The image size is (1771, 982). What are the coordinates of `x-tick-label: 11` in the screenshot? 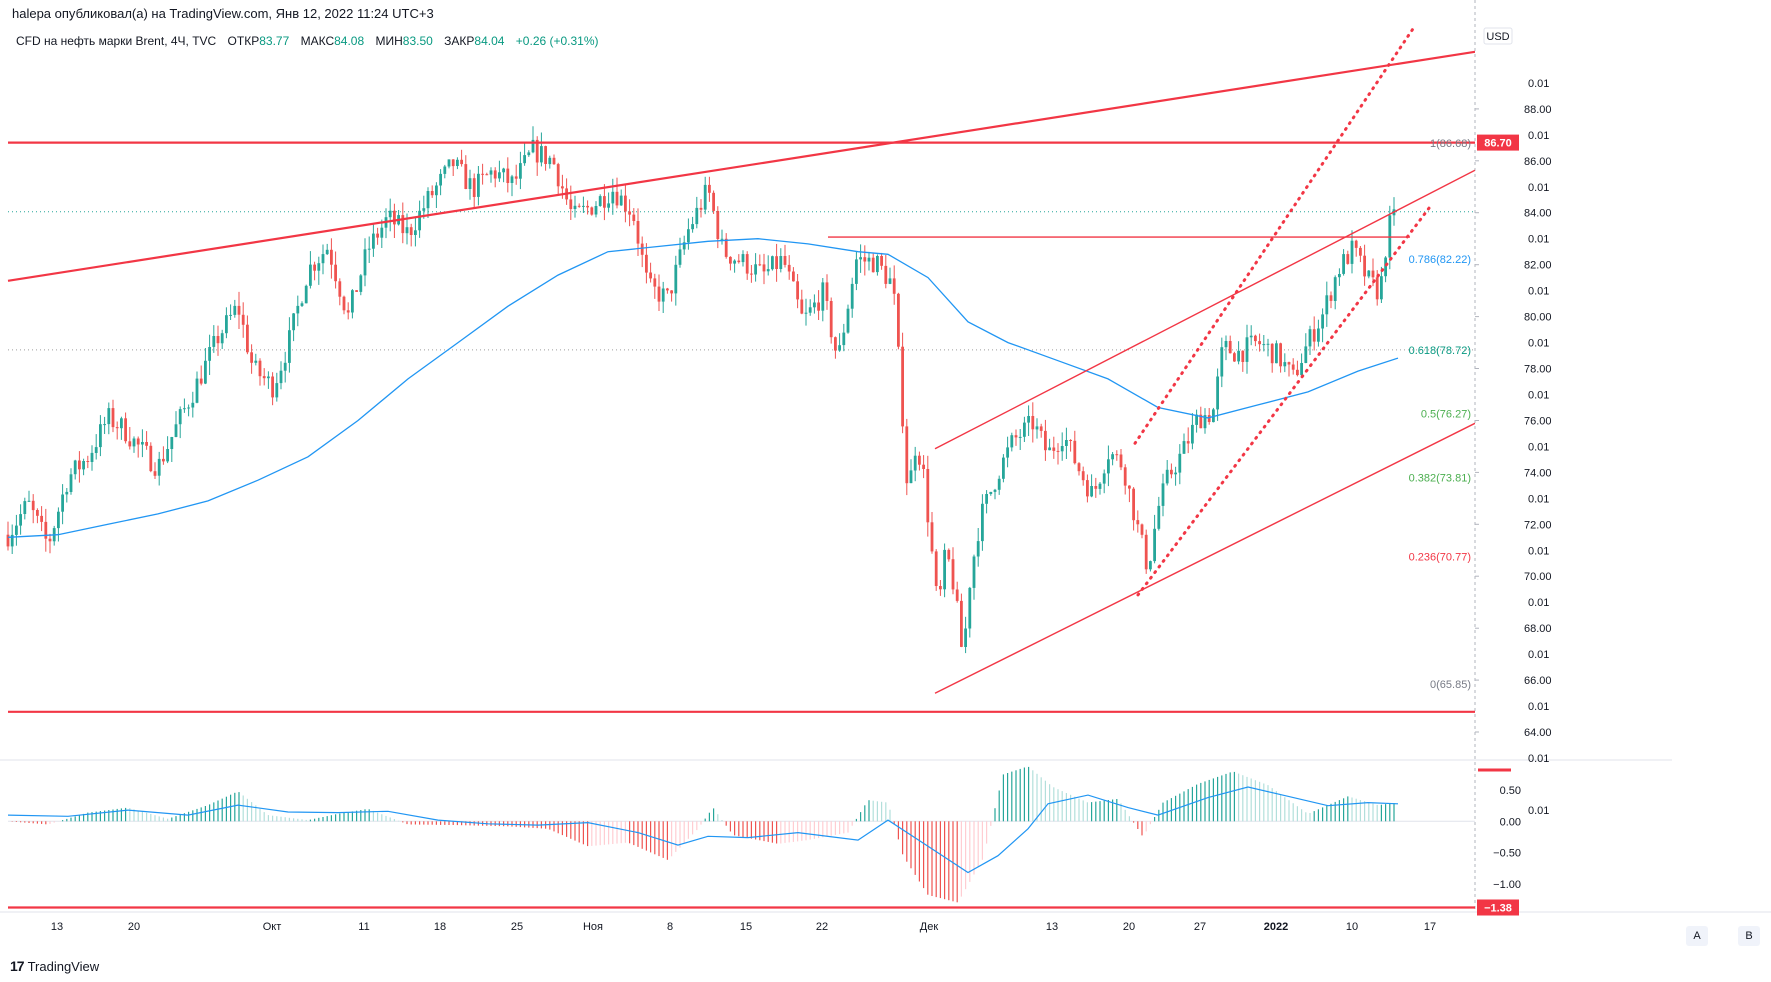 It's located at (363, 927).